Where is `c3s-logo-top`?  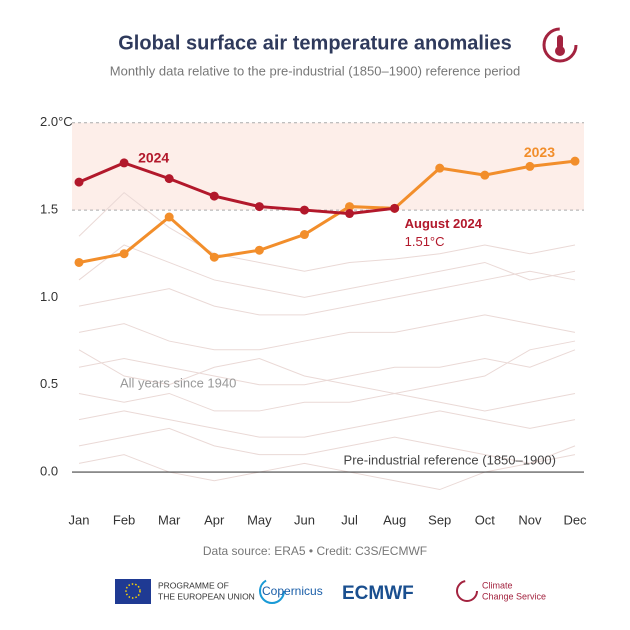 c3s-logo-top is located at coordinates (560, 45).